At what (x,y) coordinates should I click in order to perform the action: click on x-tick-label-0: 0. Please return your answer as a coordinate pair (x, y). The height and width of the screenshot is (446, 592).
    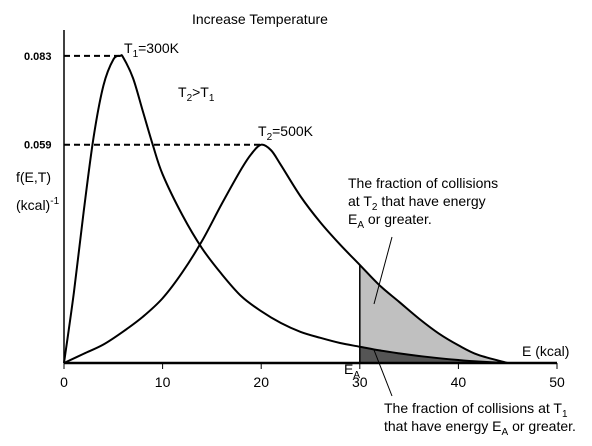
    Looking at the image, I should click on (64, 382).